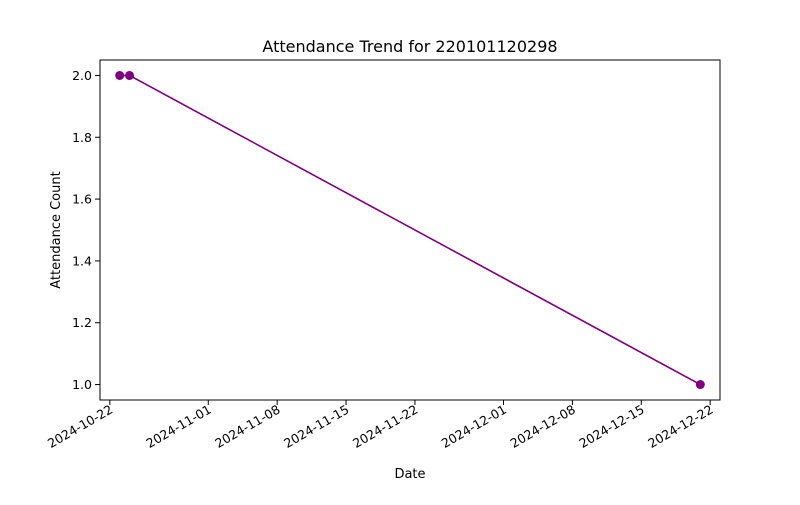 This screenshot has width=800, height=505. I want to click on y-axis-label: Attendance Count, so click(56, 229).